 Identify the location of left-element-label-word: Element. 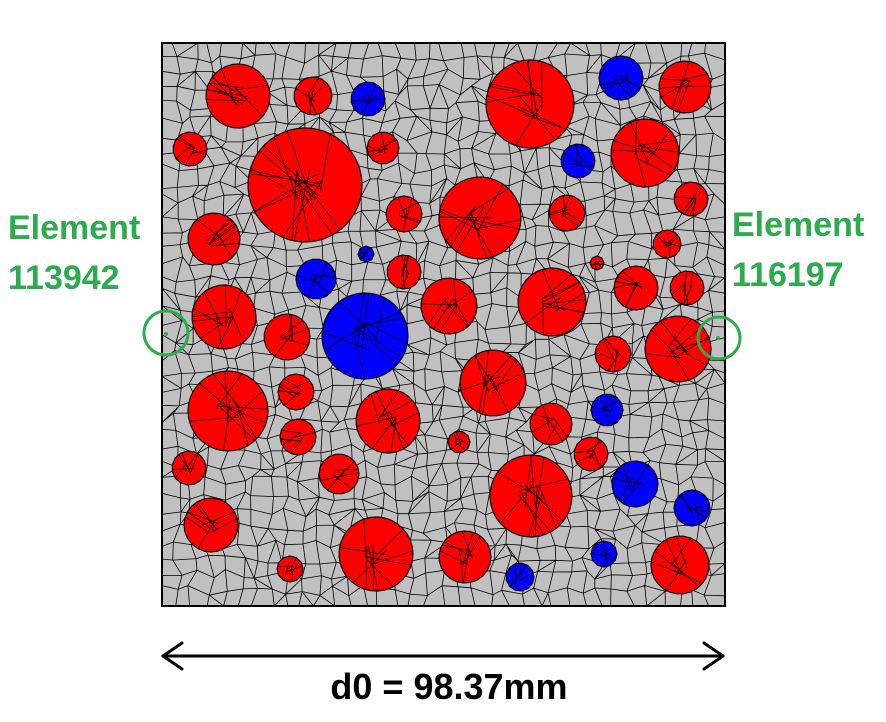
(74, 228).